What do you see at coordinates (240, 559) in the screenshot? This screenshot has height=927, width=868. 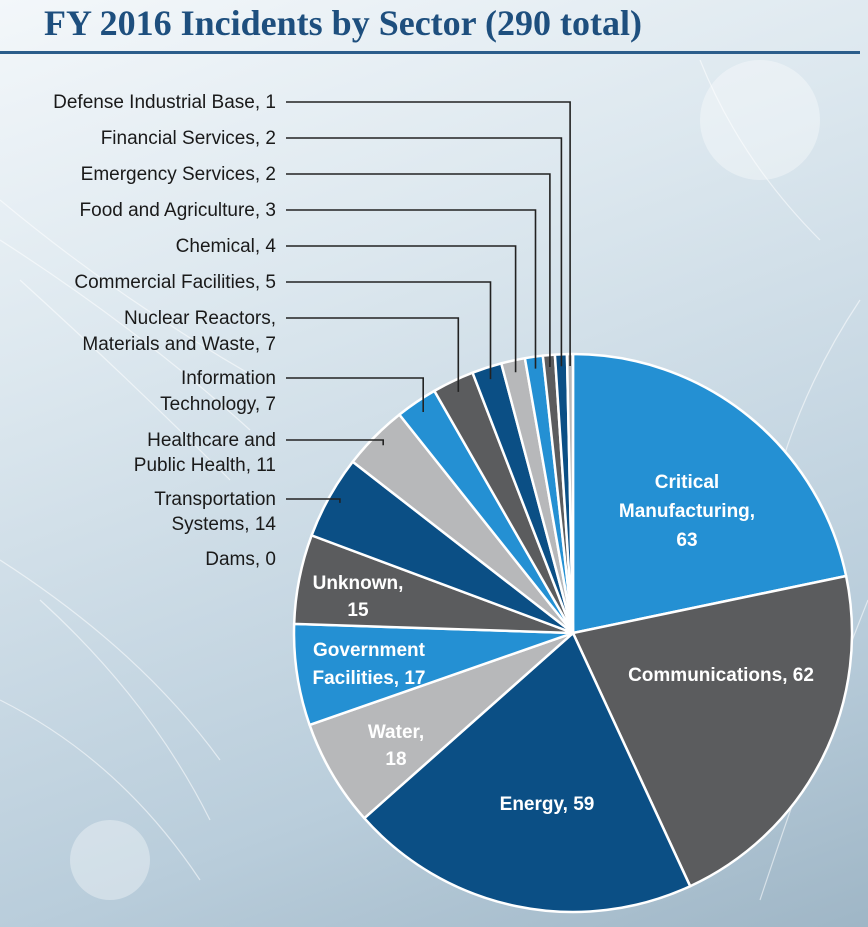 I see `slice-label-dams: Dams, 0` at bounding box center [240, 559].